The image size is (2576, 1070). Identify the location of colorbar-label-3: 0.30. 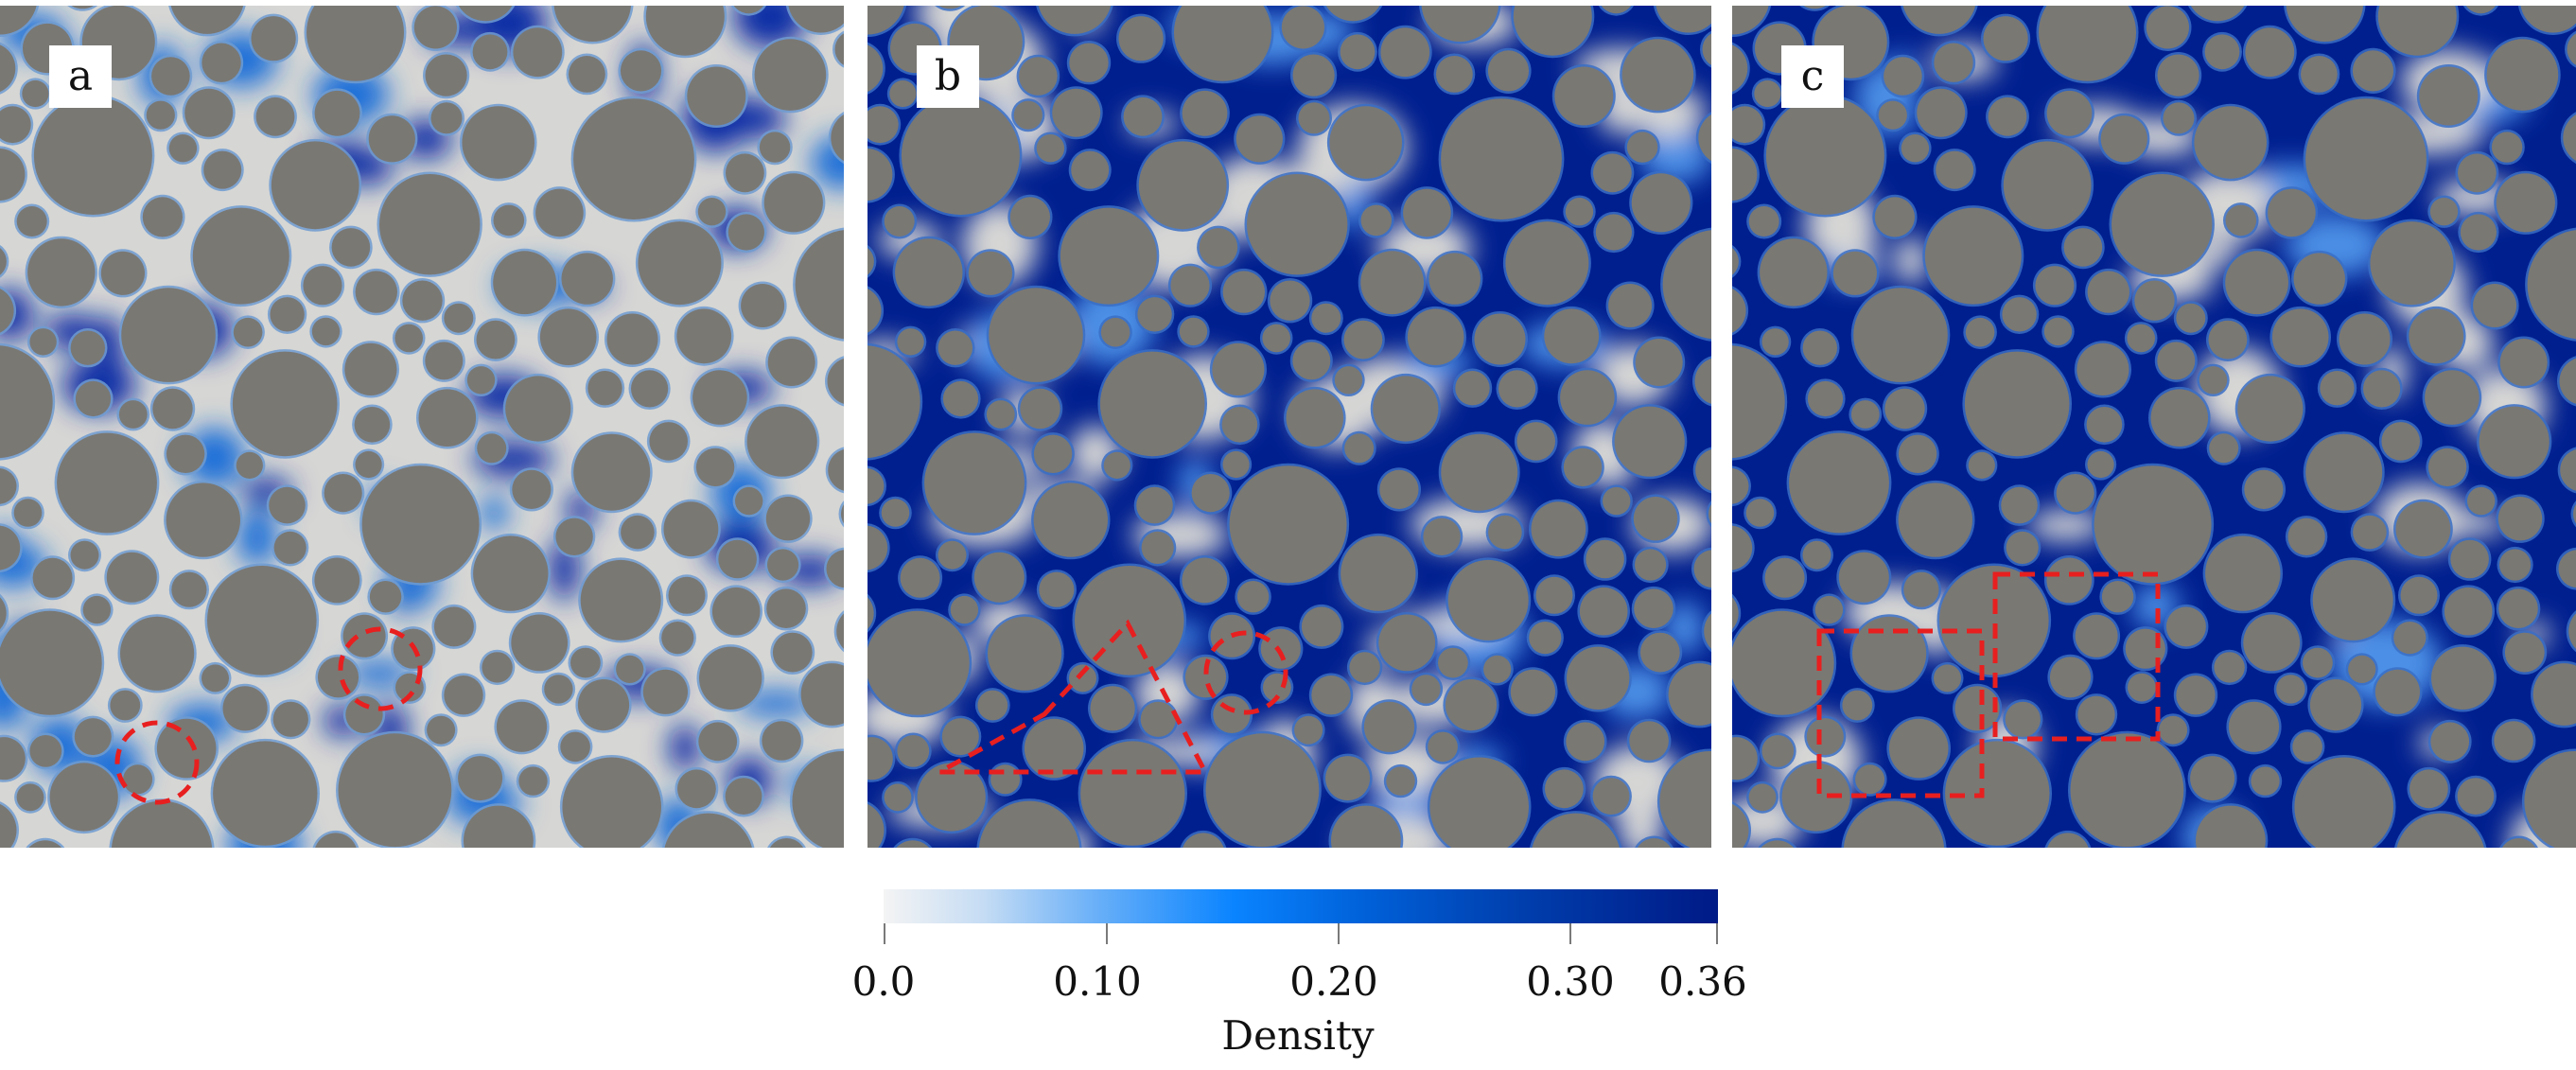
(1571, 982).